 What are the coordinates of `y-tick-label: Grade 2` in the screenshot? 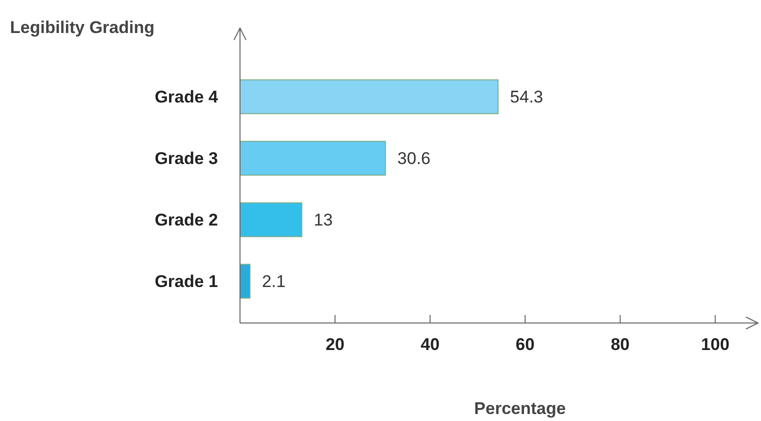 It's located at (186, 220).